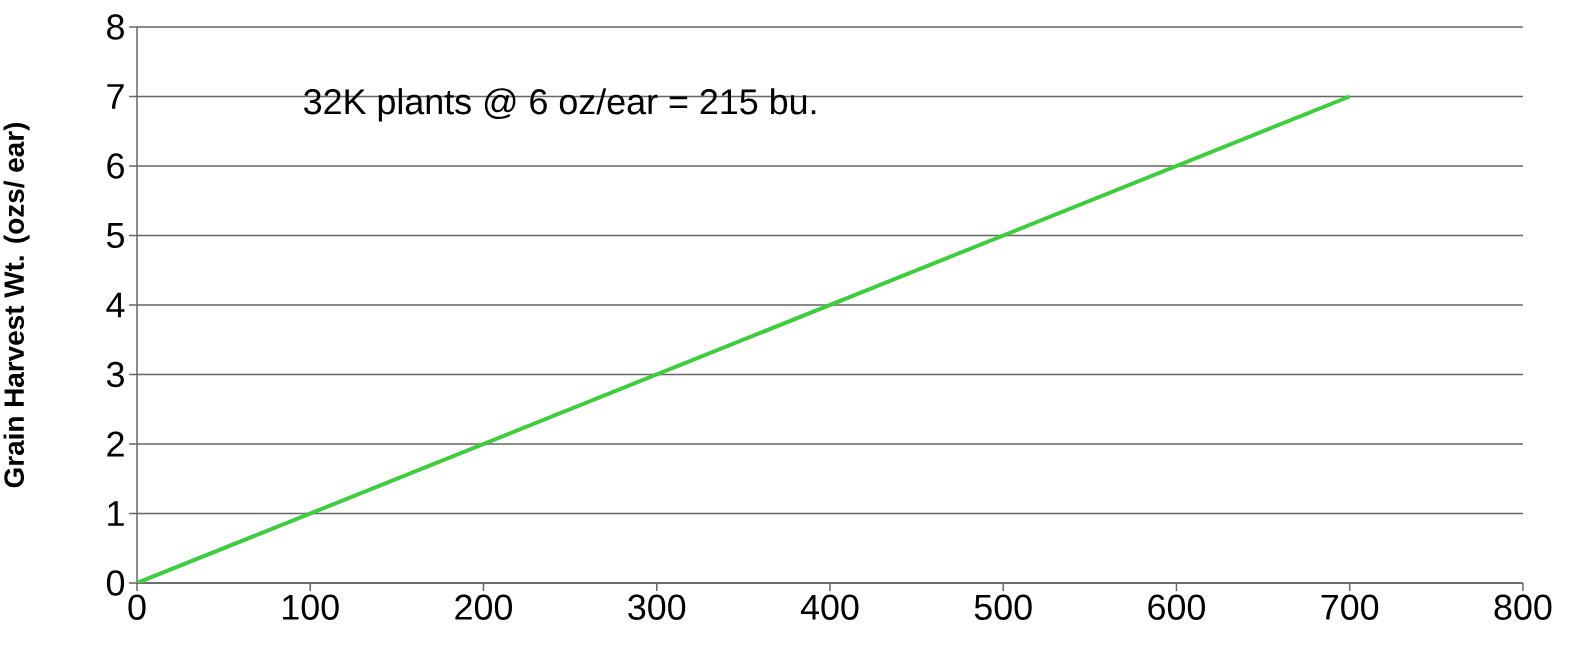 The height and width of the screenshot is (661, 1569). I want to click on x-tick-label: 500, so click(1003, 607).